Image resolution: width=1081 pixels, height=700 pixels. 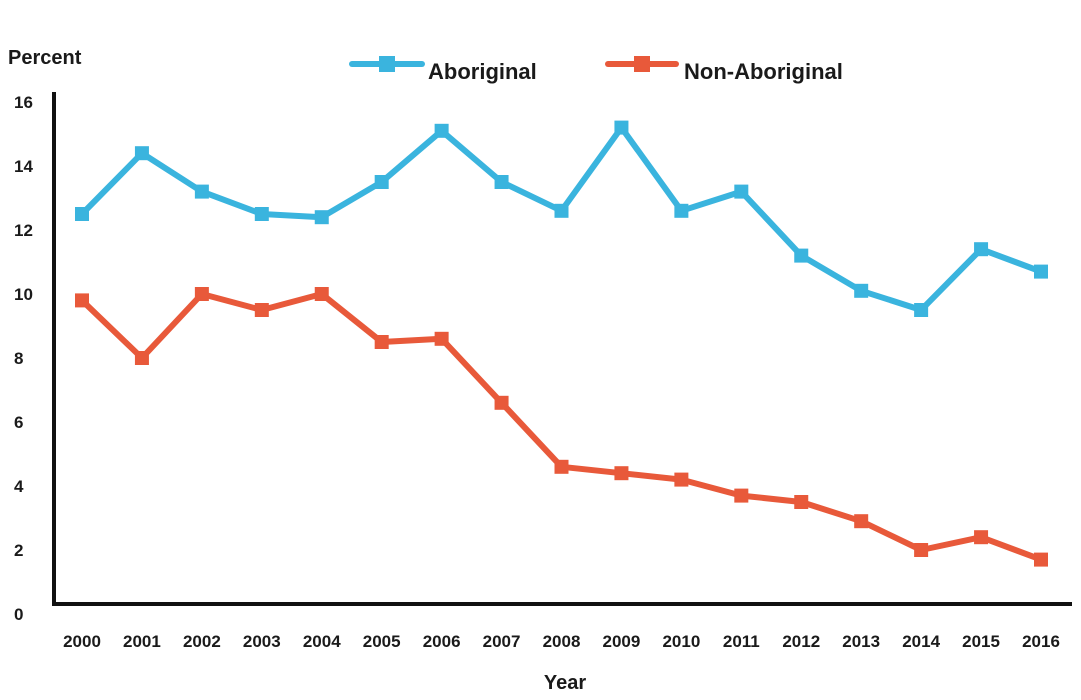 What do you see at coordinates (565, 683) in the screenshot?
I see `x-axis-title: Year` at bounding box center [565, 683].